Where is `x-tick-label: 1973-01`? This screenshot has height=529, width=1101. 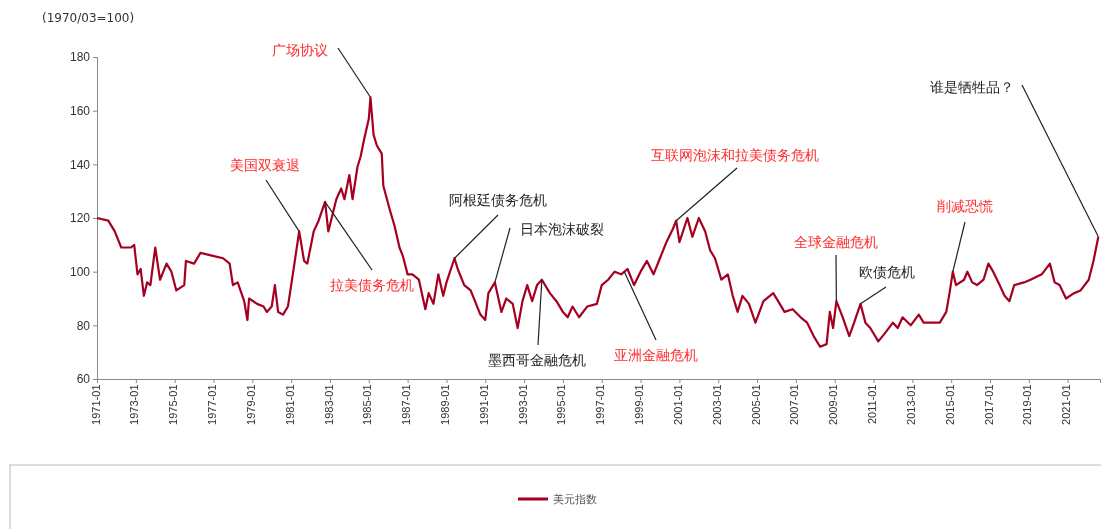
x-tick-label: 1973-01 is located at coordinates (134, 404).